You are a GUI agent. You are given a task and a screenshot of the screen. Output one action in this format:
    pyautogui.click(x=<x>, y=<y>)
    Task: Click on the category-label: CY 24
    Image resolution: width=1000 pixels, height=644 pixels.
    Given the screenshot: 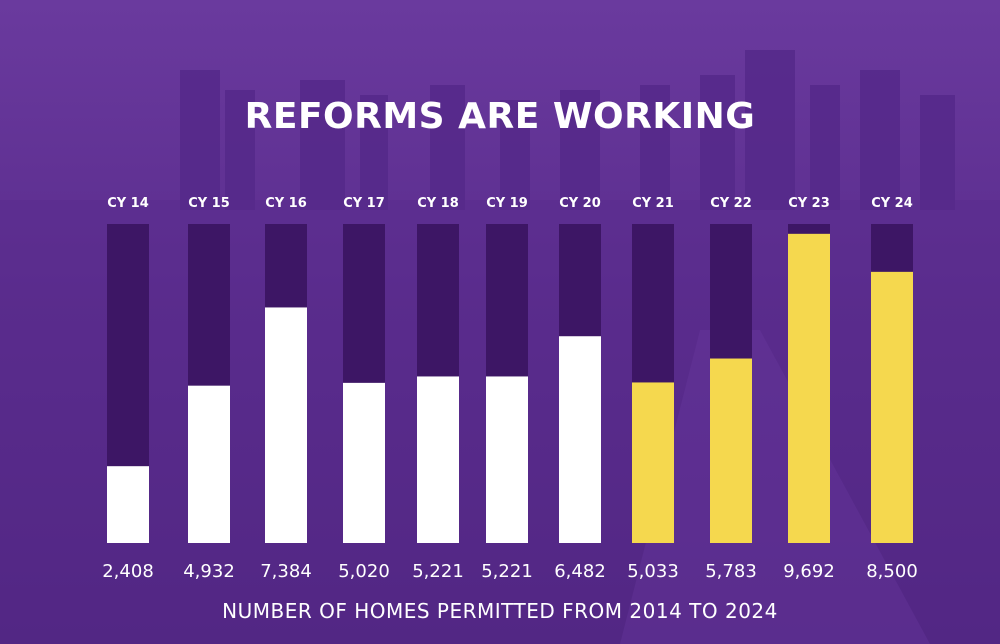 What is the action you would take?
    pyautogui.click(x=892, y=203)
    